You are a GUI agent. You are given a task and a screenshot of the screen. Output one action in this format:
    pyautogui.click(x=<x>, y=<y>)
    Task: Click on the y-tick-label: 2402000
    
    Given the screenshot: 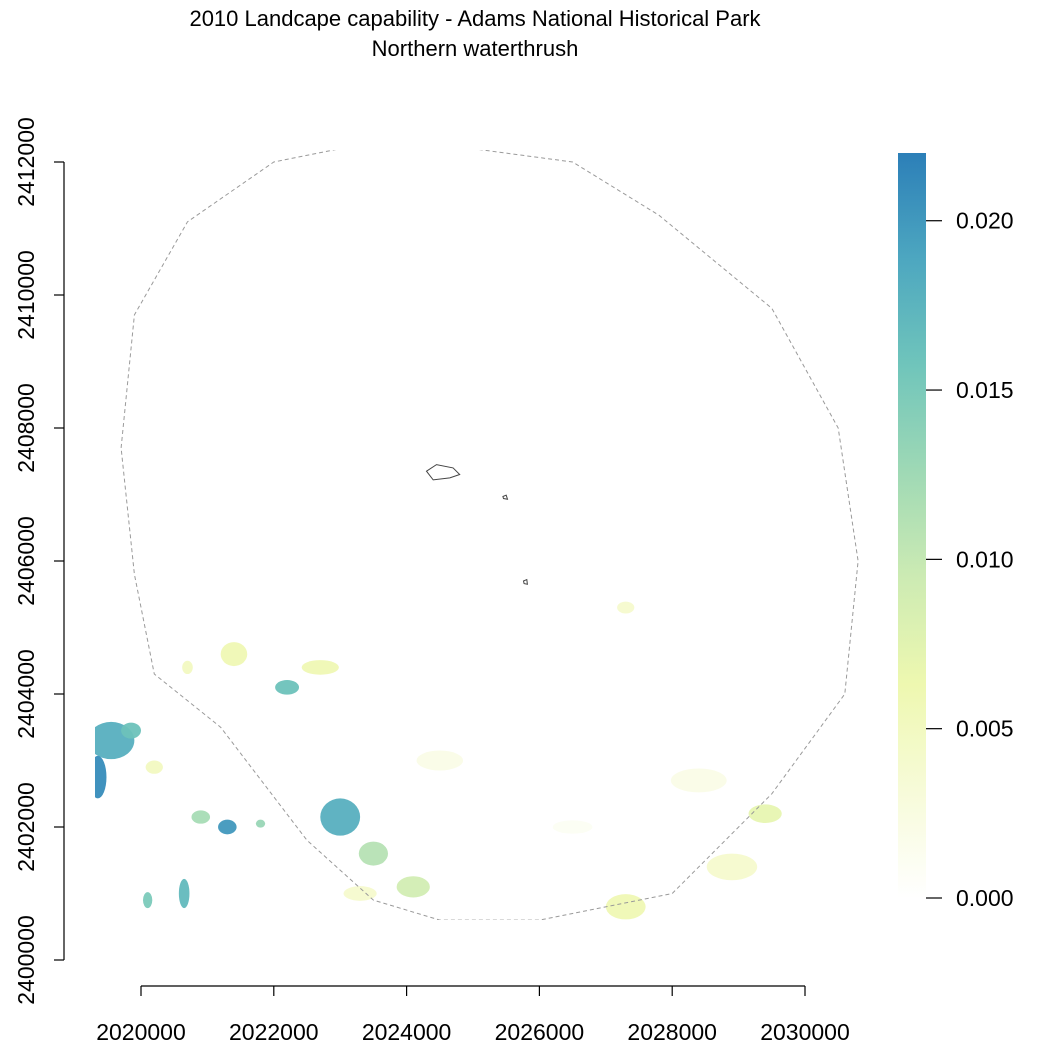 What is the action you would take?
    pyautogui.click(x=26, y=827)
    